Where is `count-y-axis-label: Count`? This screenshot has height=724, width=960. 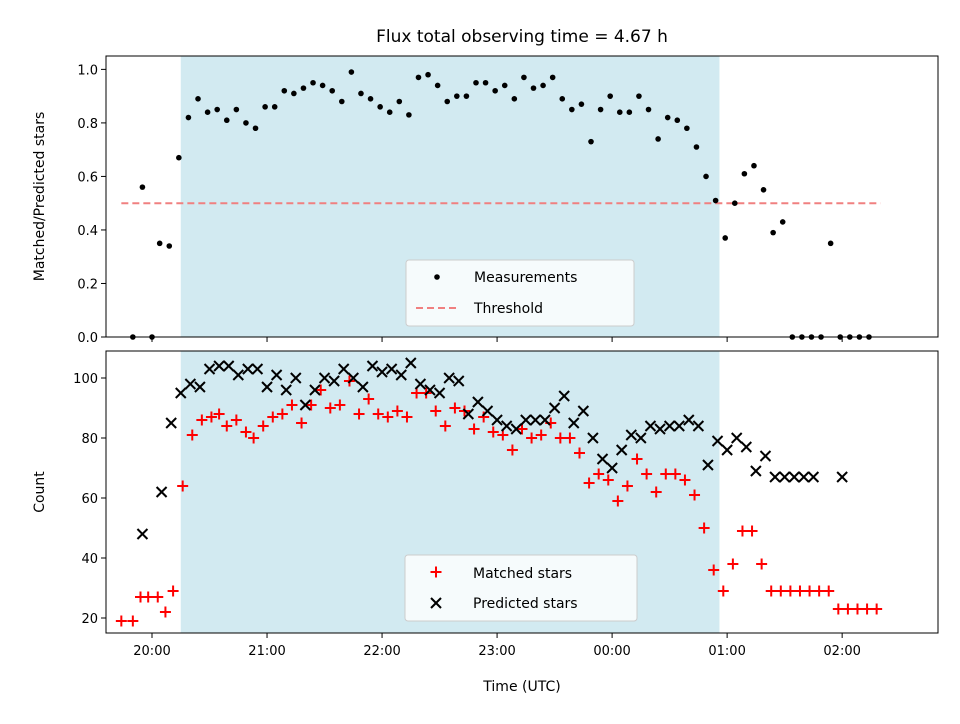 count-y-axis-label: Count is located at coordinates (40, 492).